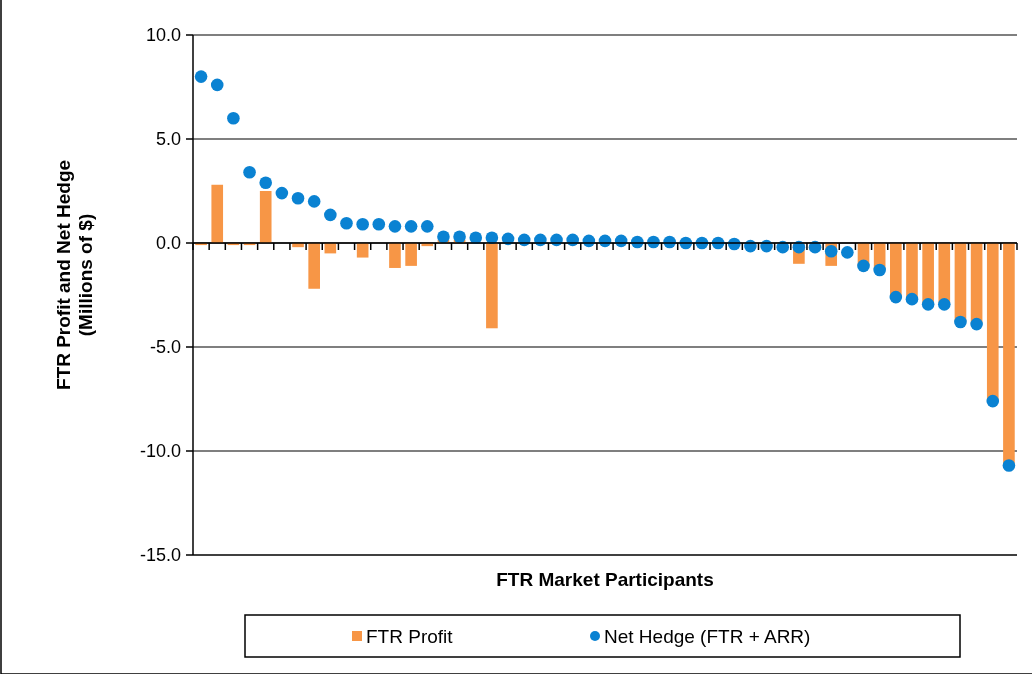  I want to click on y-tick-label: -15.0, so click(160, 555).